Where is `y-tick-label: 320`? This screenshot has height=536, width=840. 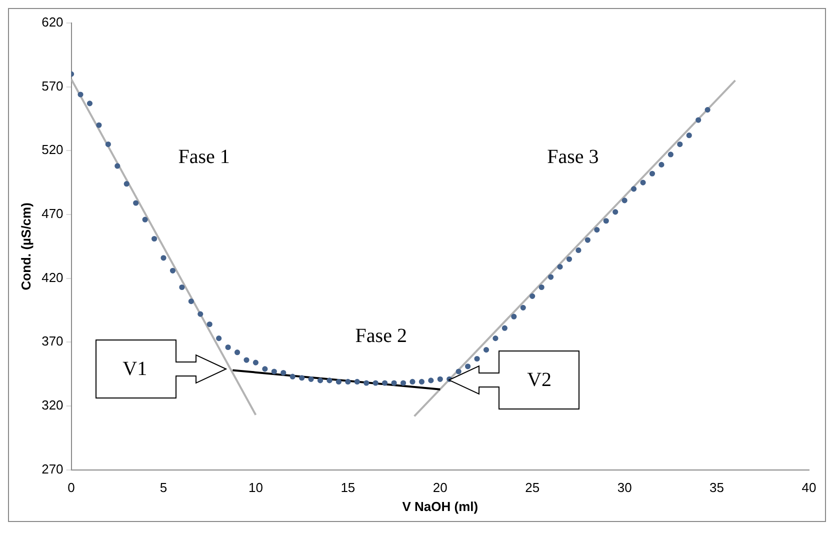
y-tick-label: 320 is located at coordinates (53, 405).